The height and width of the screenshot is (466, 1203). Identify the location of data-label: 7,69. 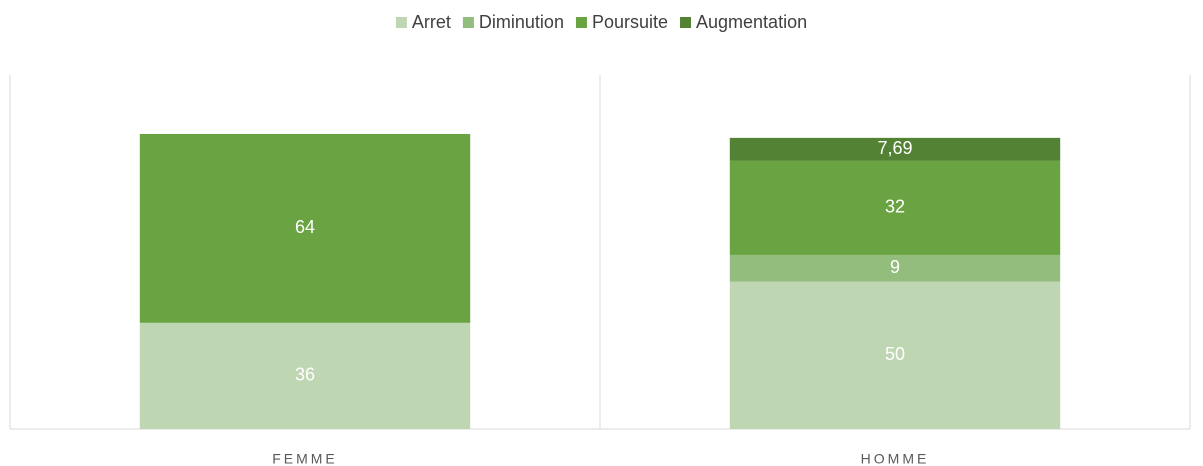
(894, 148).